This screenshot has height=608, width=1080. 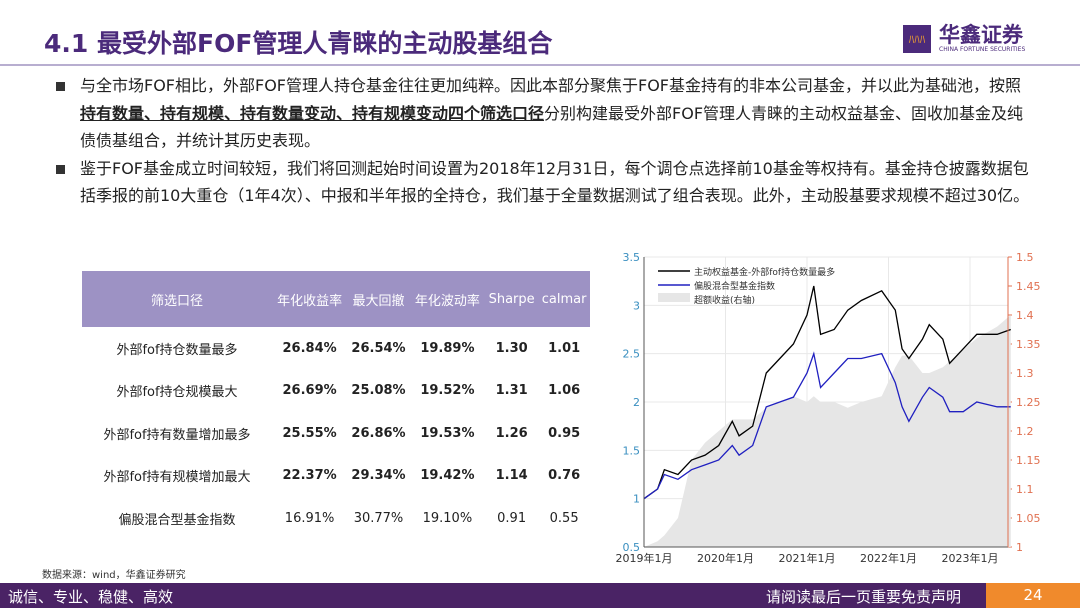 What do you see at coordinates (511, 348) in the screenshot?
I see `table-cell: 1.30` at bounding box center [511, 348].